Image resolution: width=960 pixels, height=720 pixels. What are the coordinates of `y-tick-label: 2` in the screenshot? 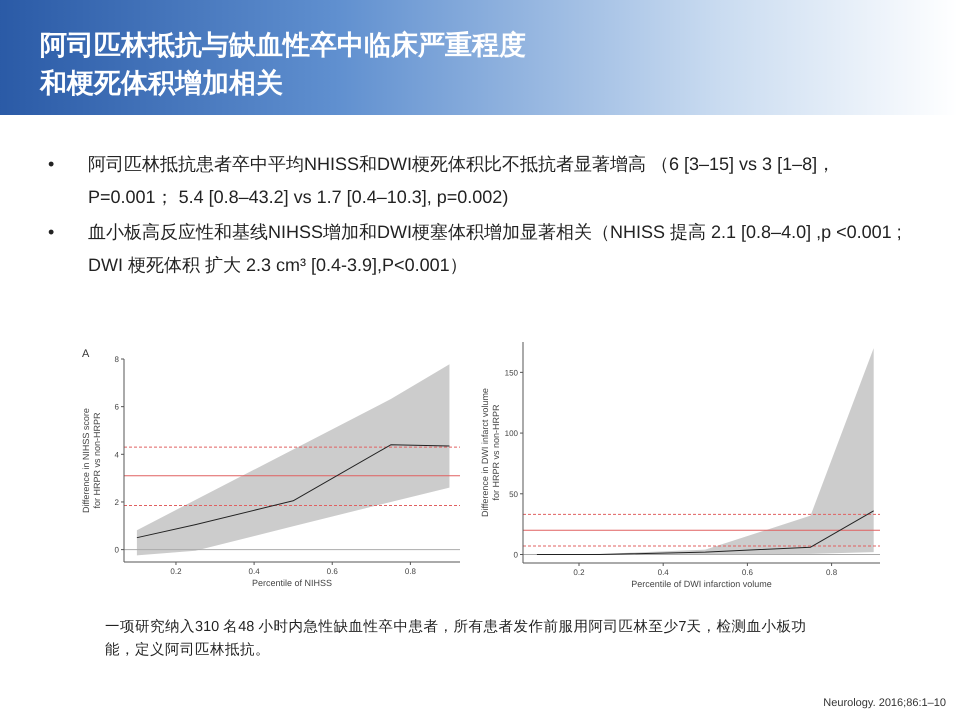 It's located at (117, 502).